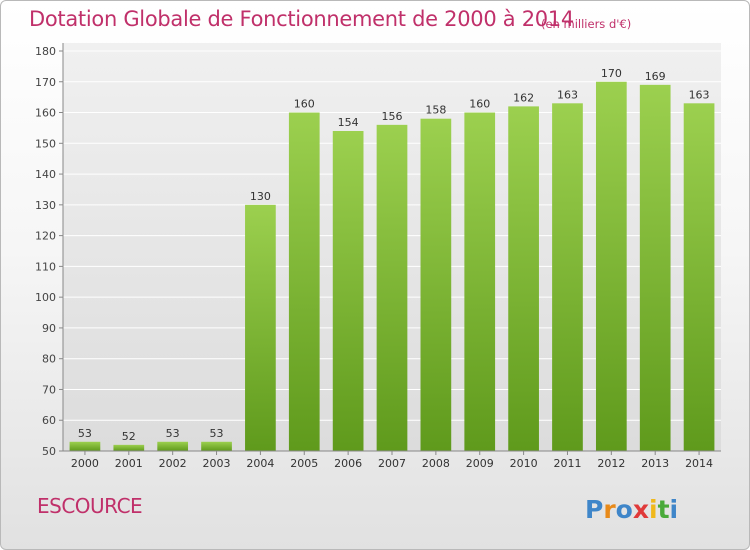 This screenshot has width=750, height=550. I want to click on y-tick-label: 150, so click(45, 143).